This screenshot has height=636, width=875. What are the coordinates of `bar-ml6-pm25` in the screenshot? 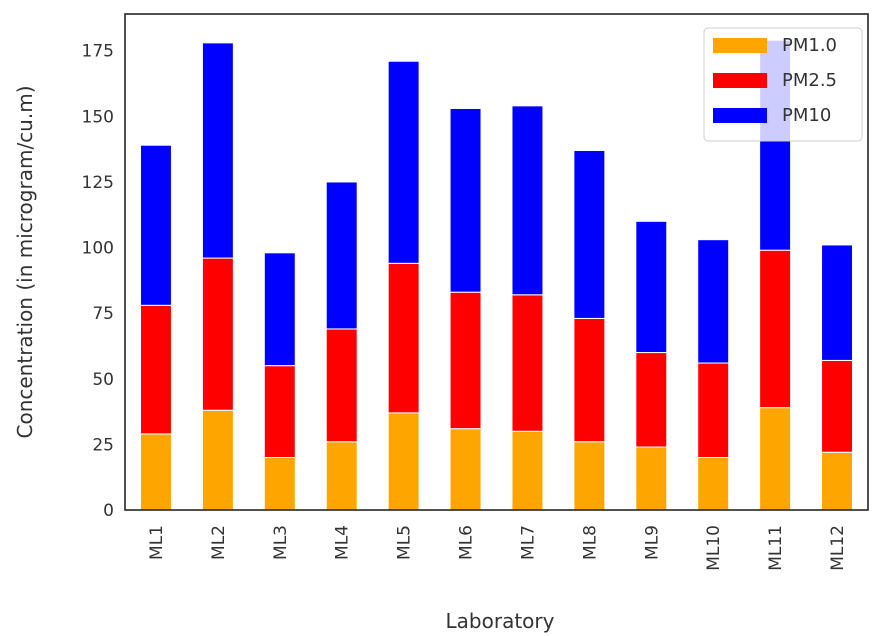 It's located at (465, 360).